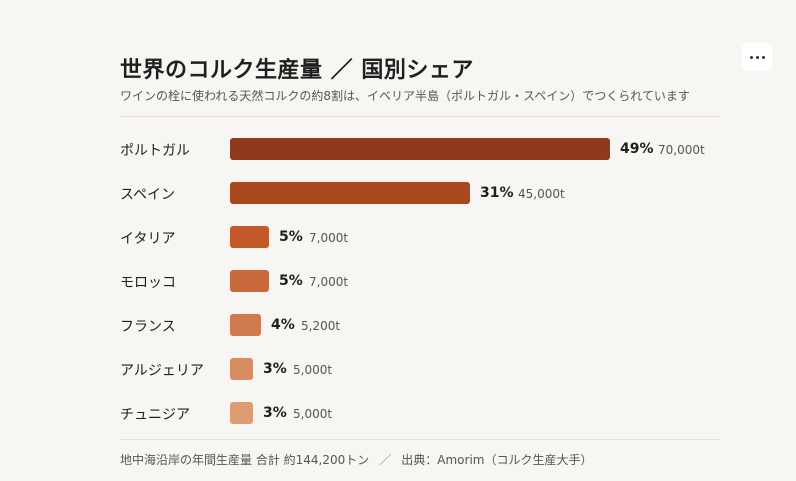 The height and width of the screenshot is (481, 796). What do you see at coordinates (297, 70) in the screenshot?
I see `chart-title: 世界のコルク生産量 ／ 国別シェア` at bounding box center [297, 70].